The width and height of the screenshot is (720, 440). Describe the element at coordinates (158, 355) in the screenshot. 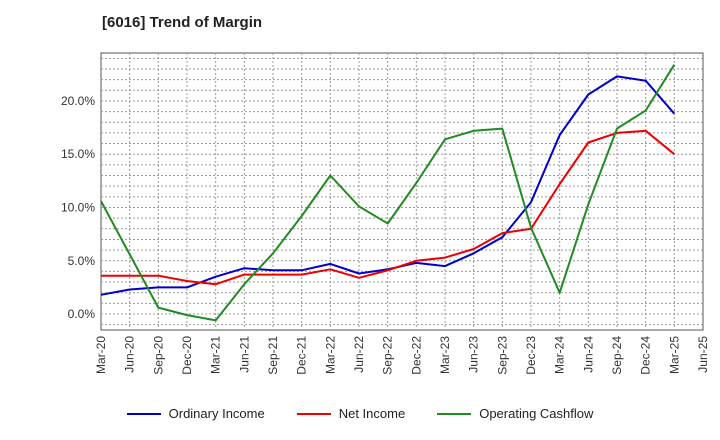

I see `x-tick-label: Sep-20` at that location.